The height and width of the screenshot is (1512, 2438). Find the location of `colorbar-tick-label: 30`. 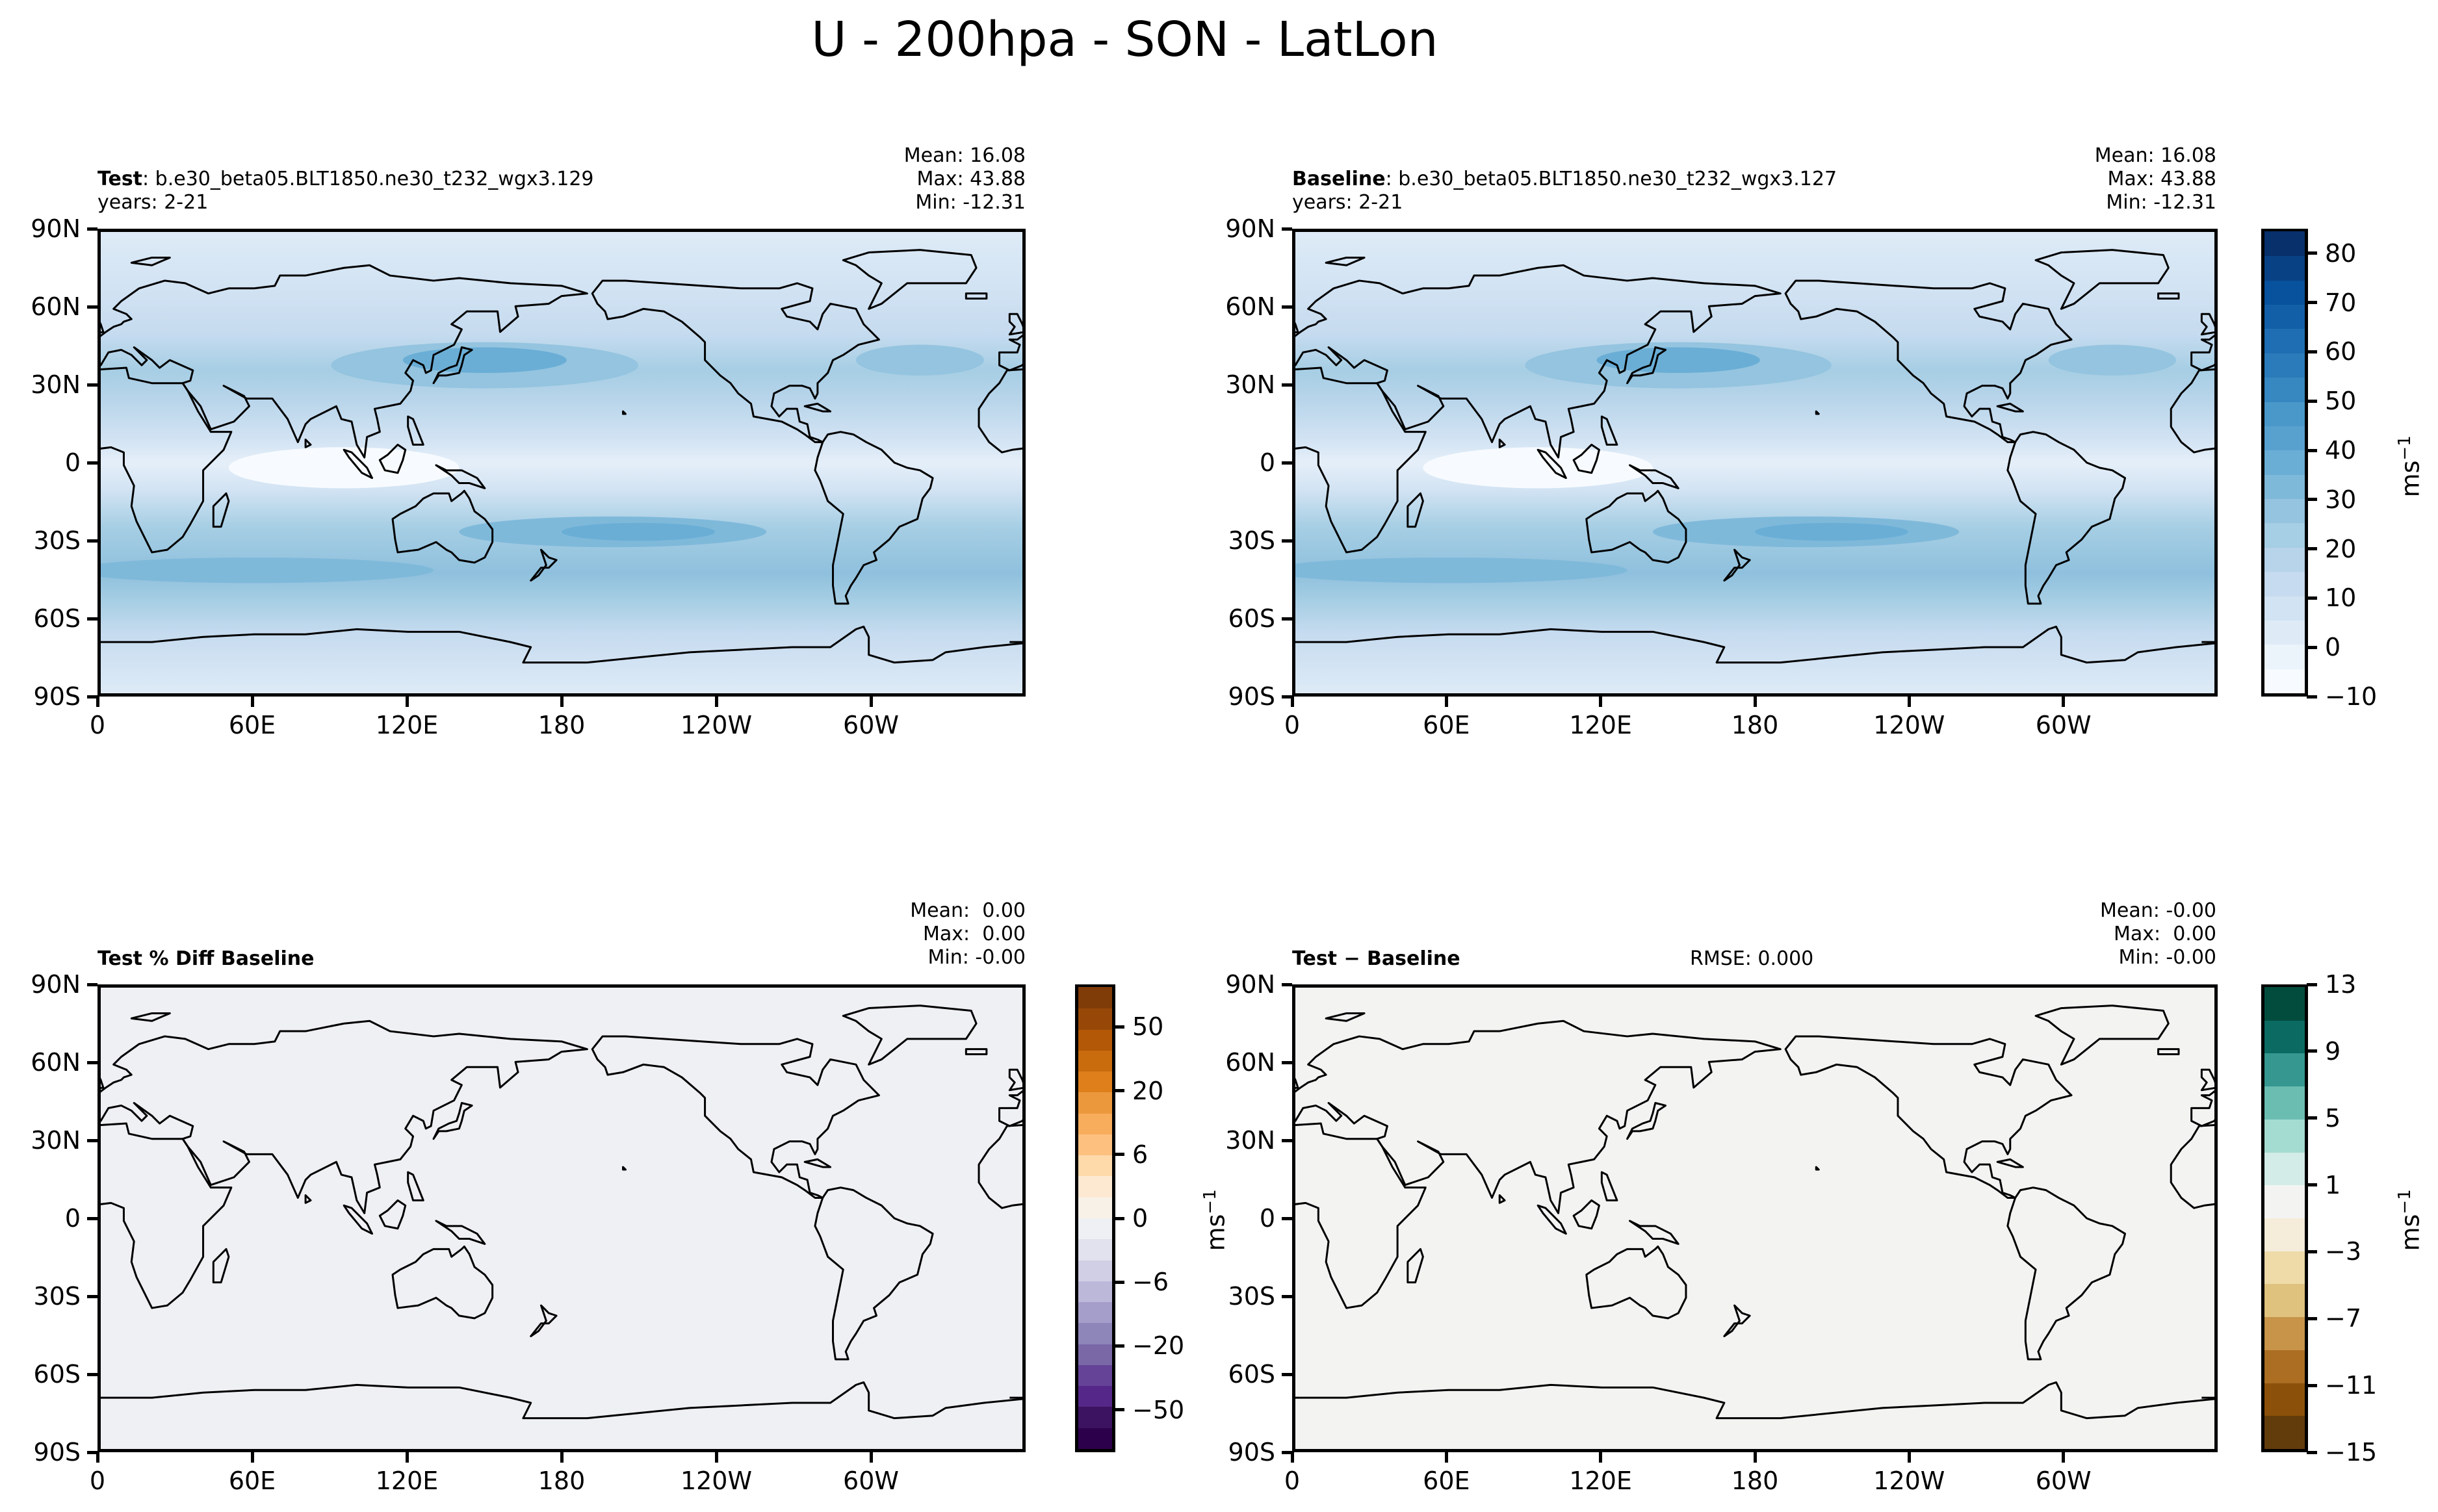

colorbar-tick-label: 30 is located at coordinates (2341, 499).